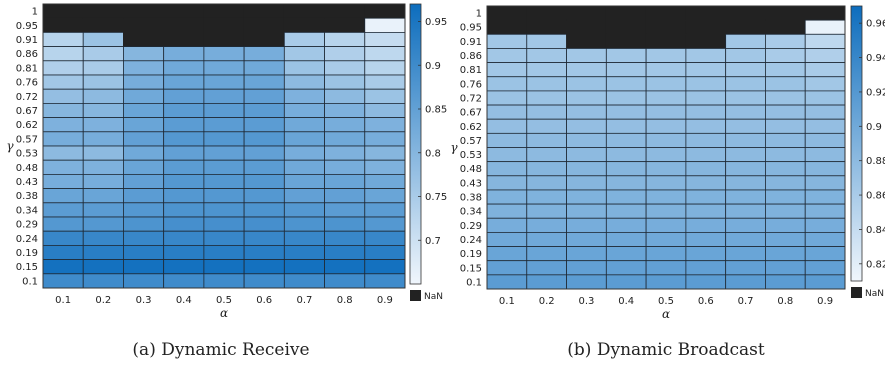  Describe the element at coordinates (547, 301) in the screenshot. I see `x-tick-label: 0.2` at that location.